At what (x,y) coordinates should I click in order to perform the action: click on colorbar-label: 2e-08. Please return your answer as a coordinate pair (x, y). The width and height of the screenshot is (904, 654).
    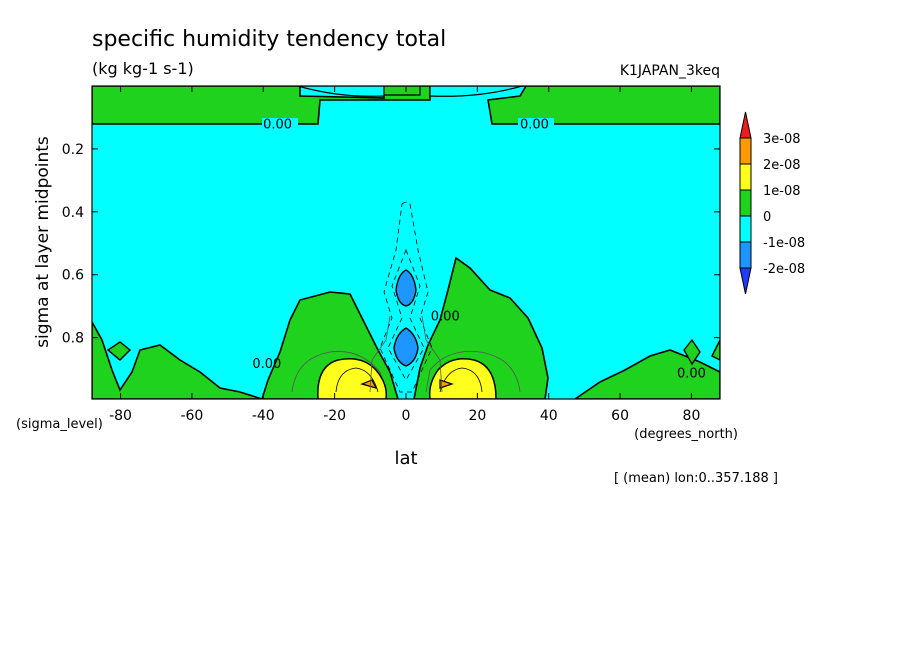
    Looking at the image, I should click on (782, 165).